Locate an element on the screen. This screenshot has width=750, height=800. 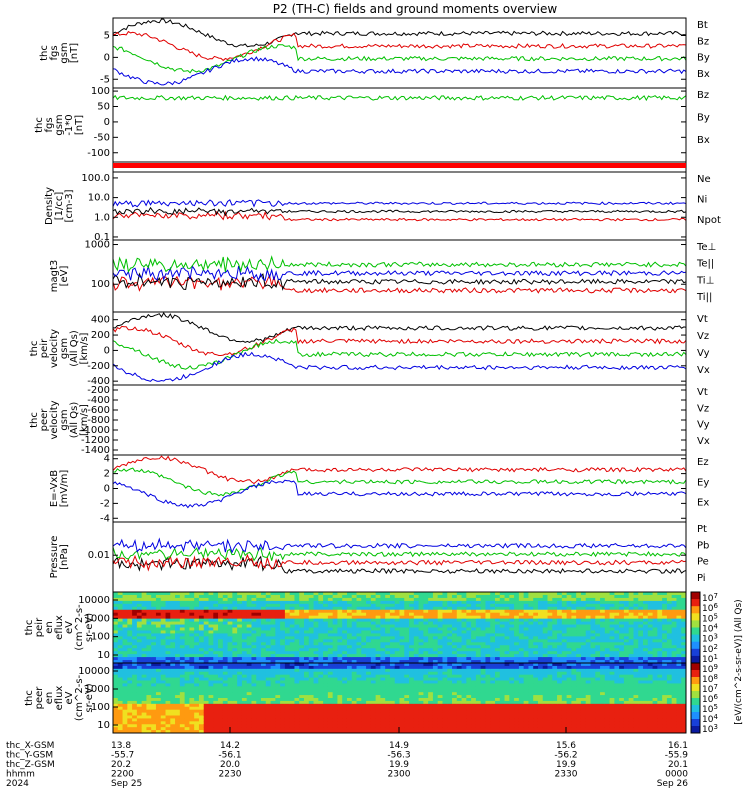
ytick-label-ivel: -200 is located at coordinates (98, 366).